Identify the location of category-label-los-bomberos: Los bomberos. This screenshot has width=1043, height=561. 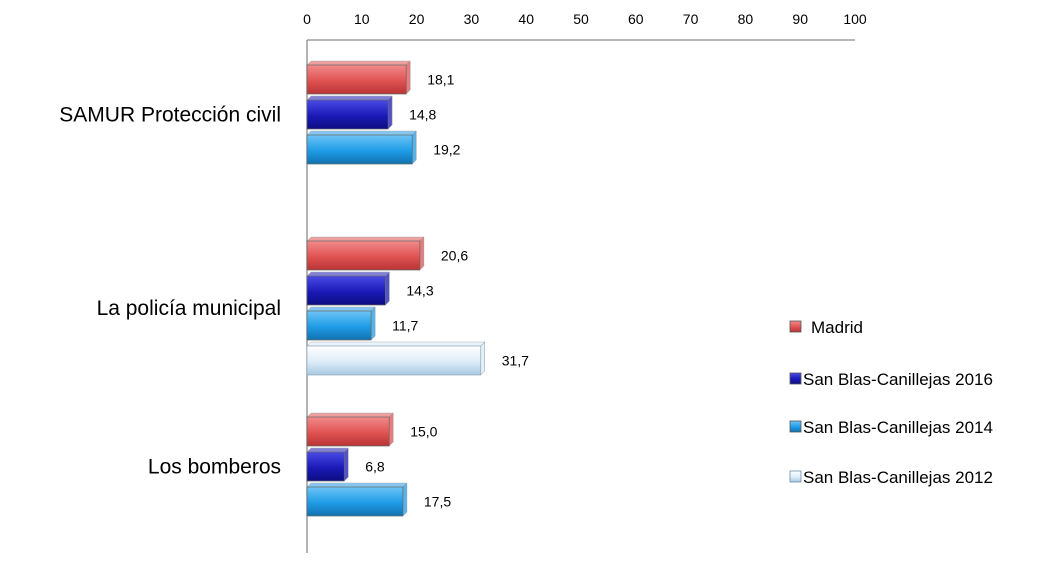
(214, 467).